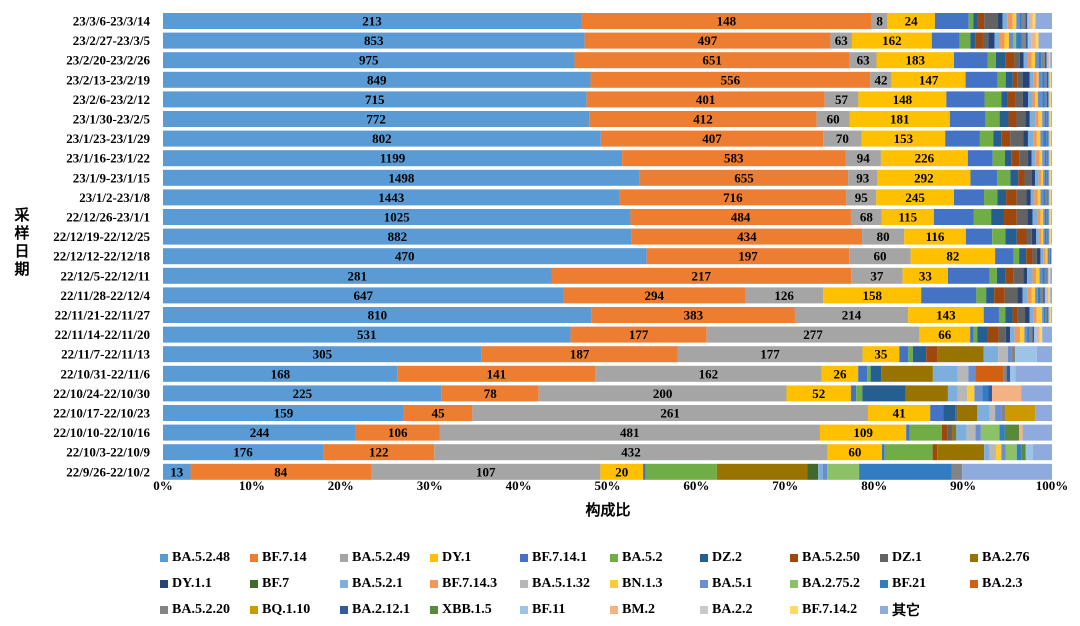 This screenshot has height=626, width=1080. What do you see at coordinates (655, 584) in the screenshot?
I see `legend-item: BN.1.3` at bounding box center [655, 584].